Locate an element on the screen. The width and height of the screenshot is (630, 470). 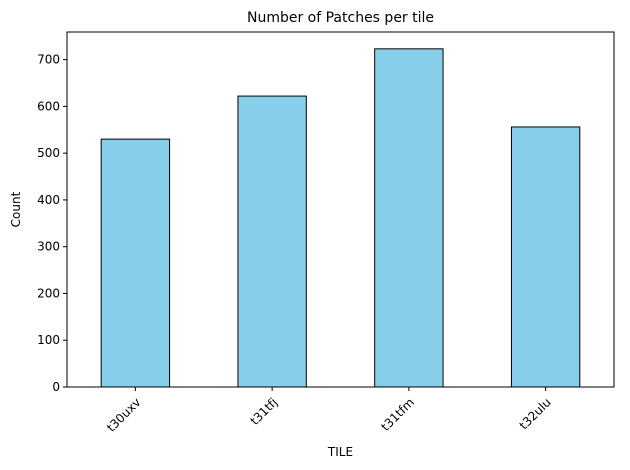
x-tick-label: t31tfj is located at coordinates (264, 411).